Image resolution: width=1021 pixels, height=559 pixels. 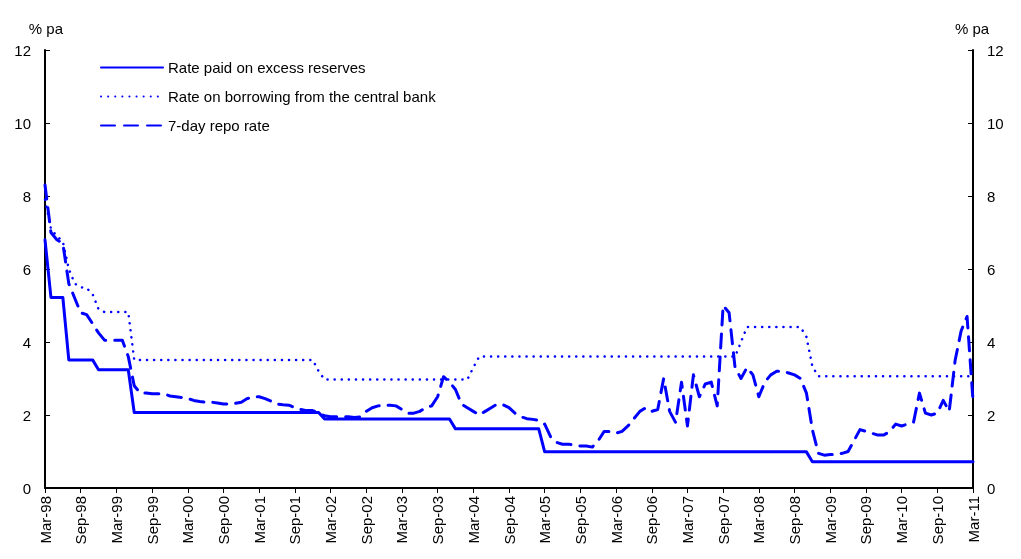 What do you see at coordinates (652, 520) in the screenshot?
I see `x-tick-label: Sep-06` at bounding box center [652, 520].